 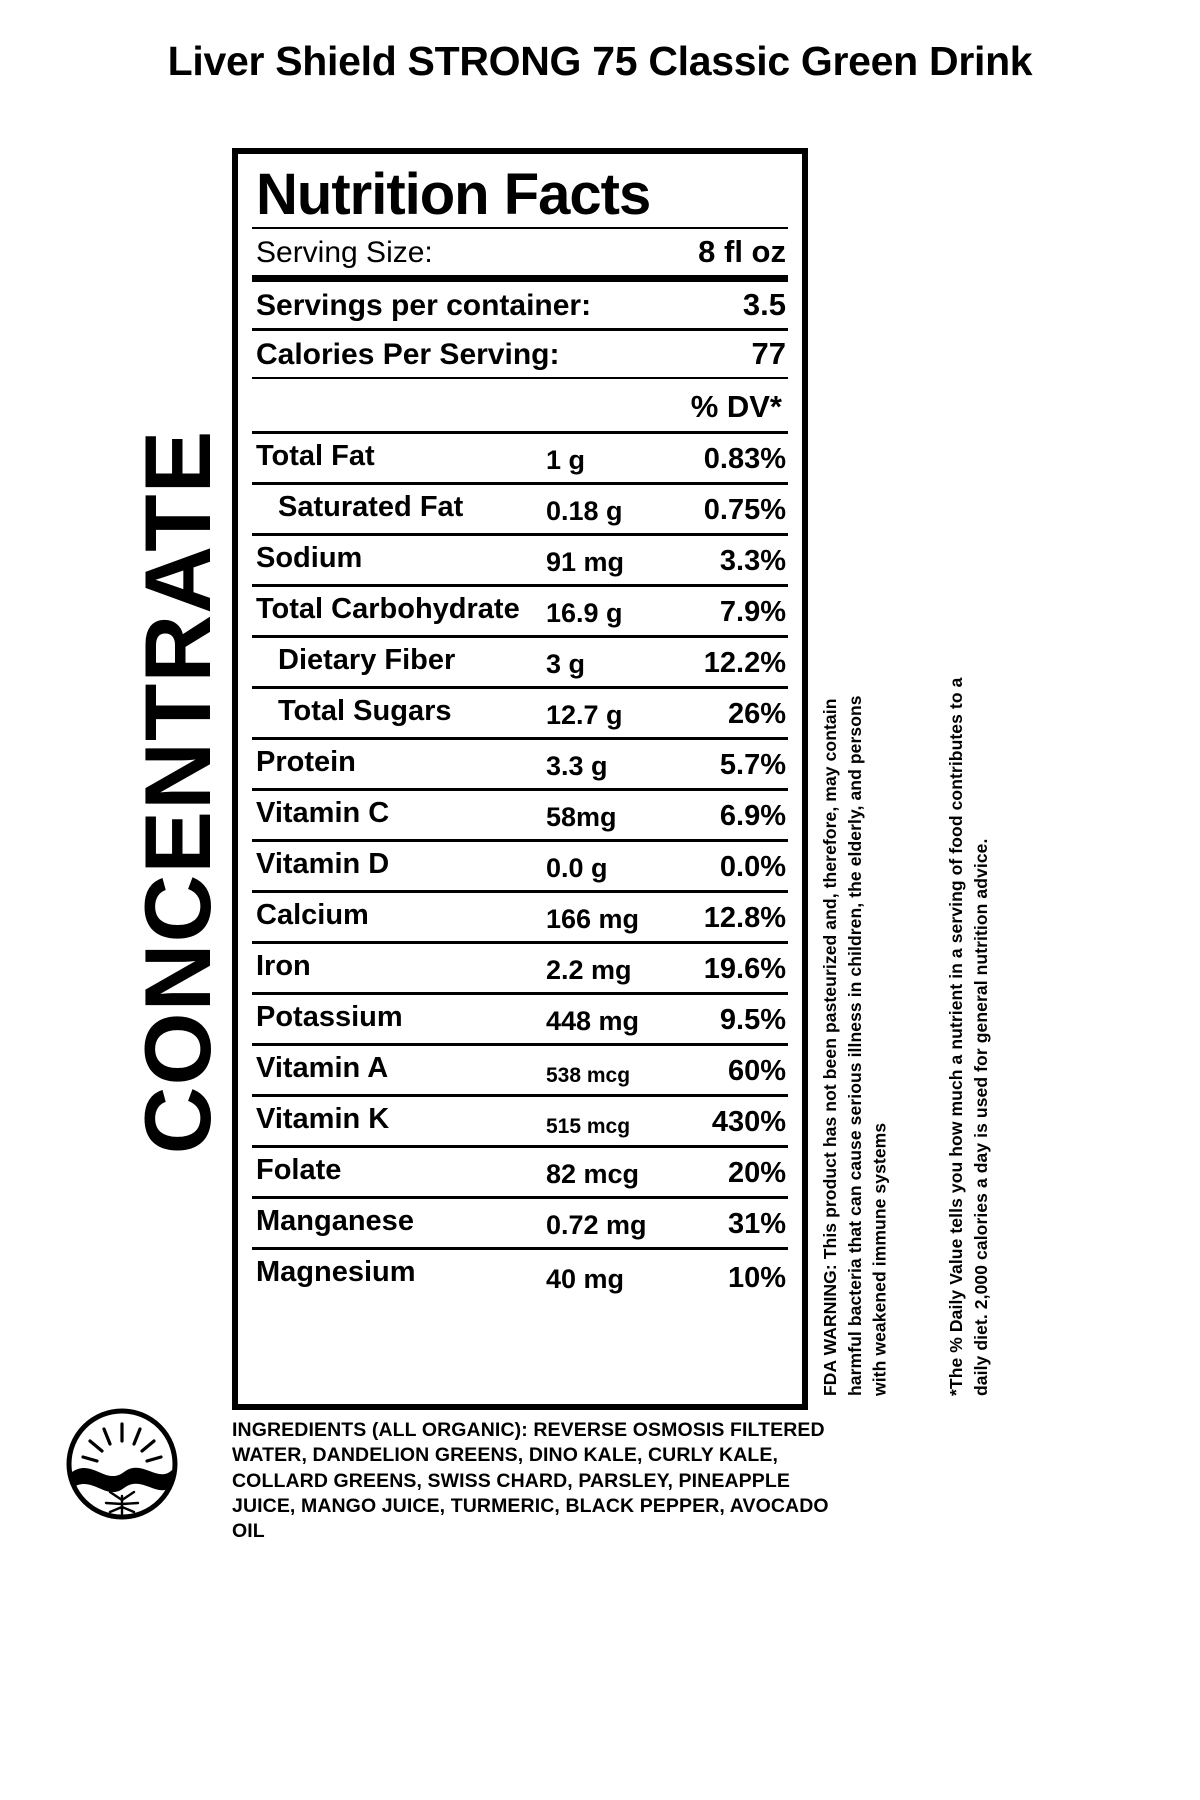 I want to click on serving-size-label: Serving Size:, so click(x=344, y=253).